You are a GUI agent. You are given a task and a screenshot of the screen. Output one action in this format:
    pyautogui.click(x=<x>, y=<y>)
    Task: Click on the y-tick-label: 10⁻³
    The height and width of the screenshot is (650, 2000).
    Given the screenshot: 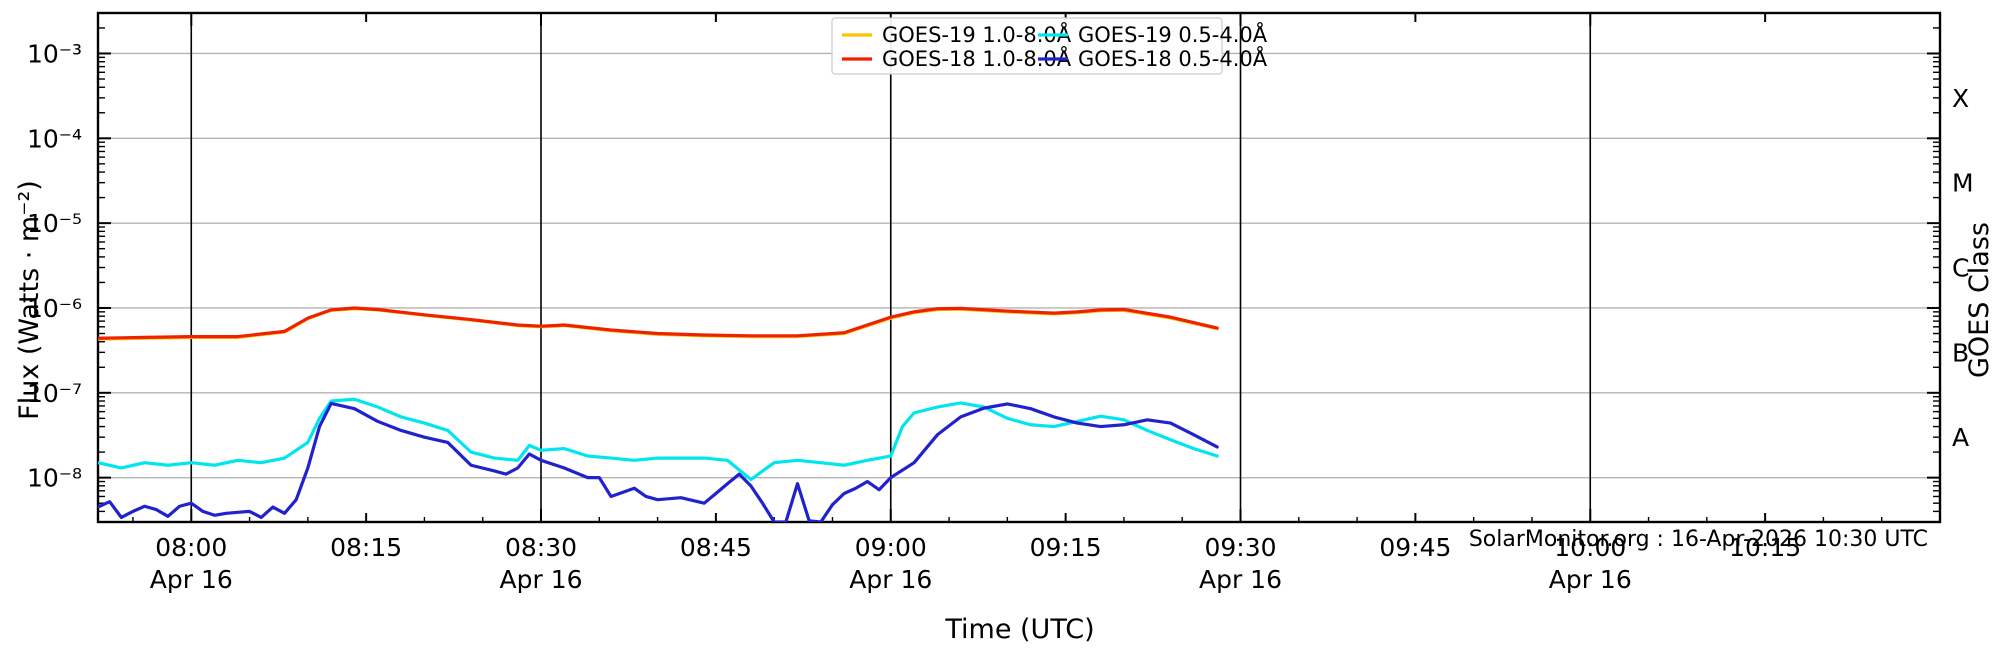 What is the action you would take?
    pyautogui.click(x=54, y=53)
    